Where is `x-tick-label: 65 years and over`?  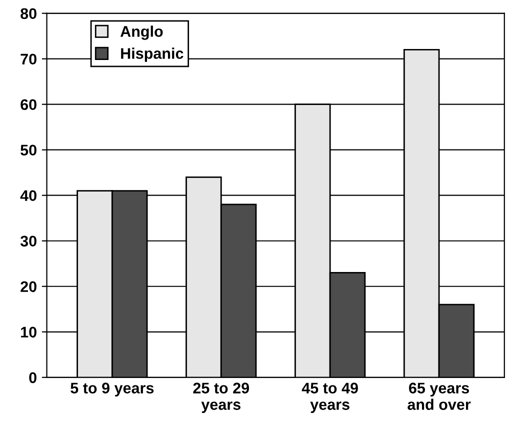
x-tick-label: 65 years and over is located at coordinates (439, 396).